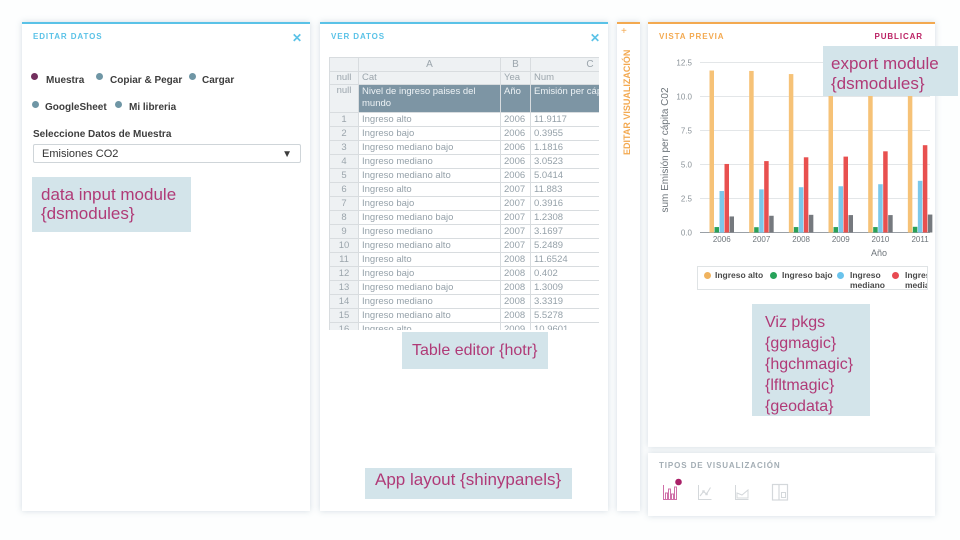 This screenshot has width=960, height=540. I want to click on svg-text: 2008, so click(801, 239).